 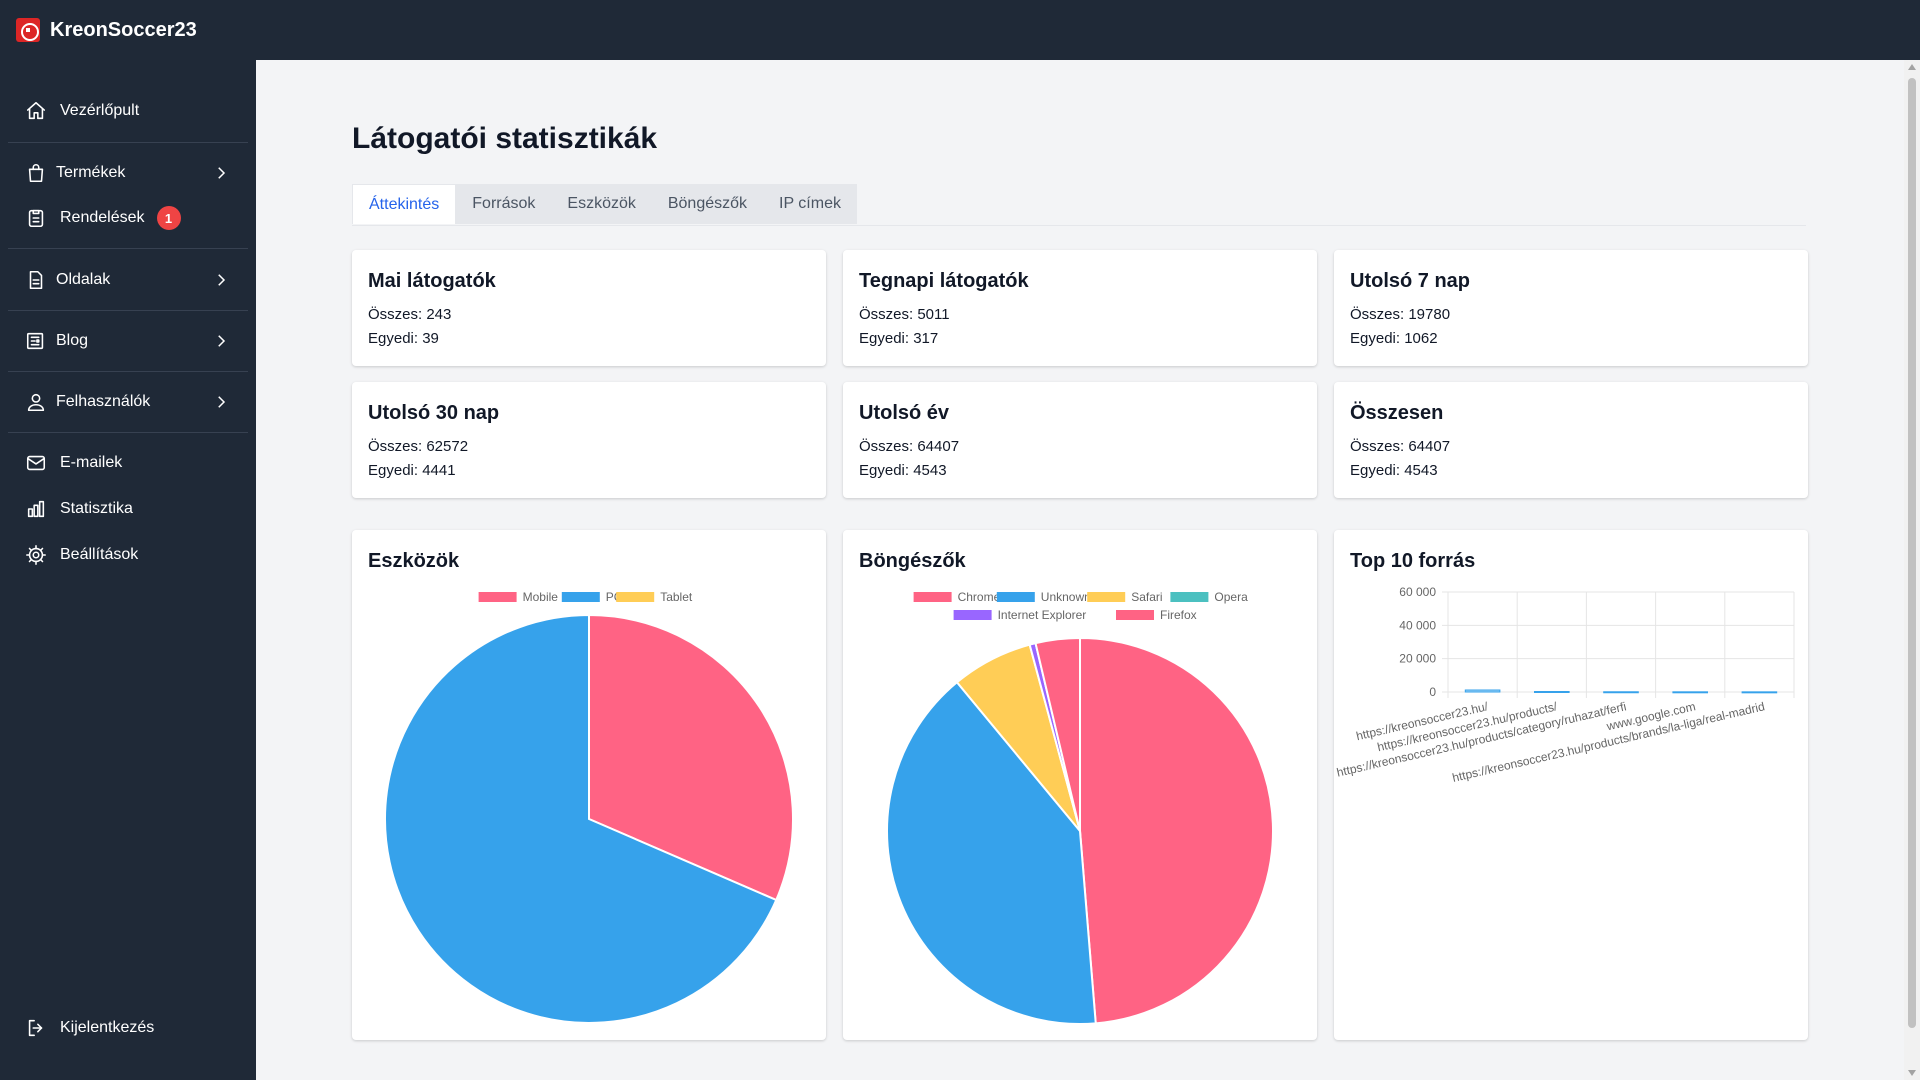 I want to click on logout-icon, so click(x=36, y=1028).